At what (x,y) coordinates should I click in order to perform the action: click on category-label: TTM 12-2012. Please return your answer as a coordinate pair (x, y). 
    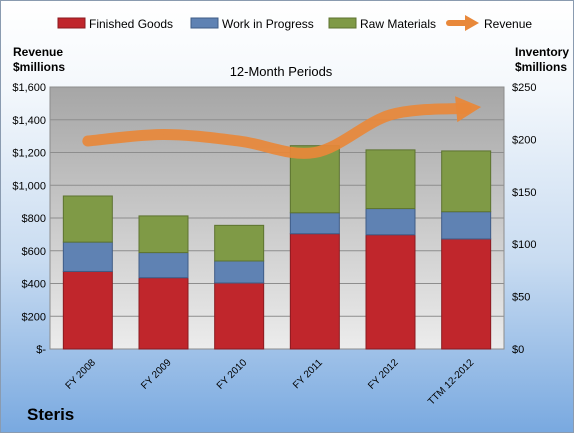
    Looking at the image, I should click on (451, 382).